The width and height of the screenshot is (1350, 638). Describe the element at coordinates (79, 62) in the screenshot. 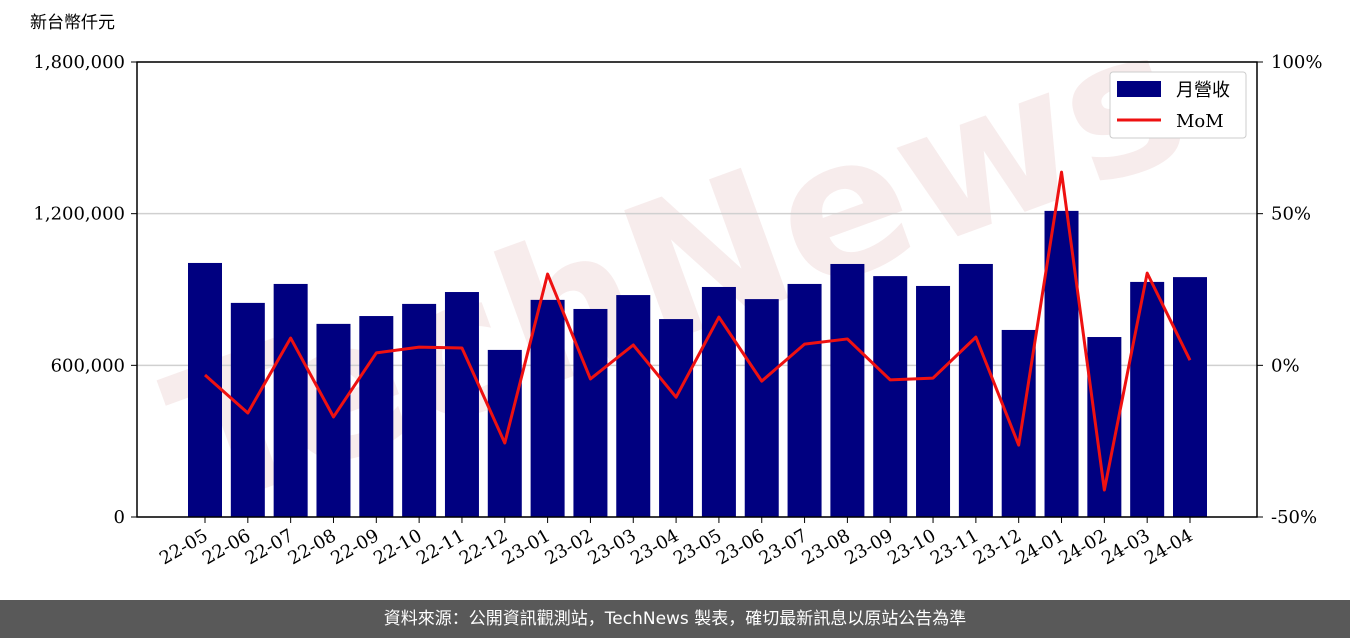

I see `y-tick-label: 1,800,000` at that location.